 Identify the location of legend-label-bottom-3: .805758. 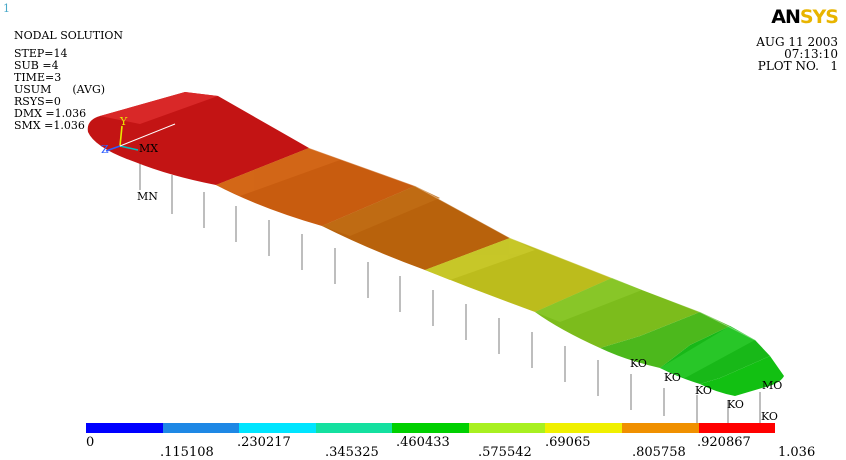
(659, 452).